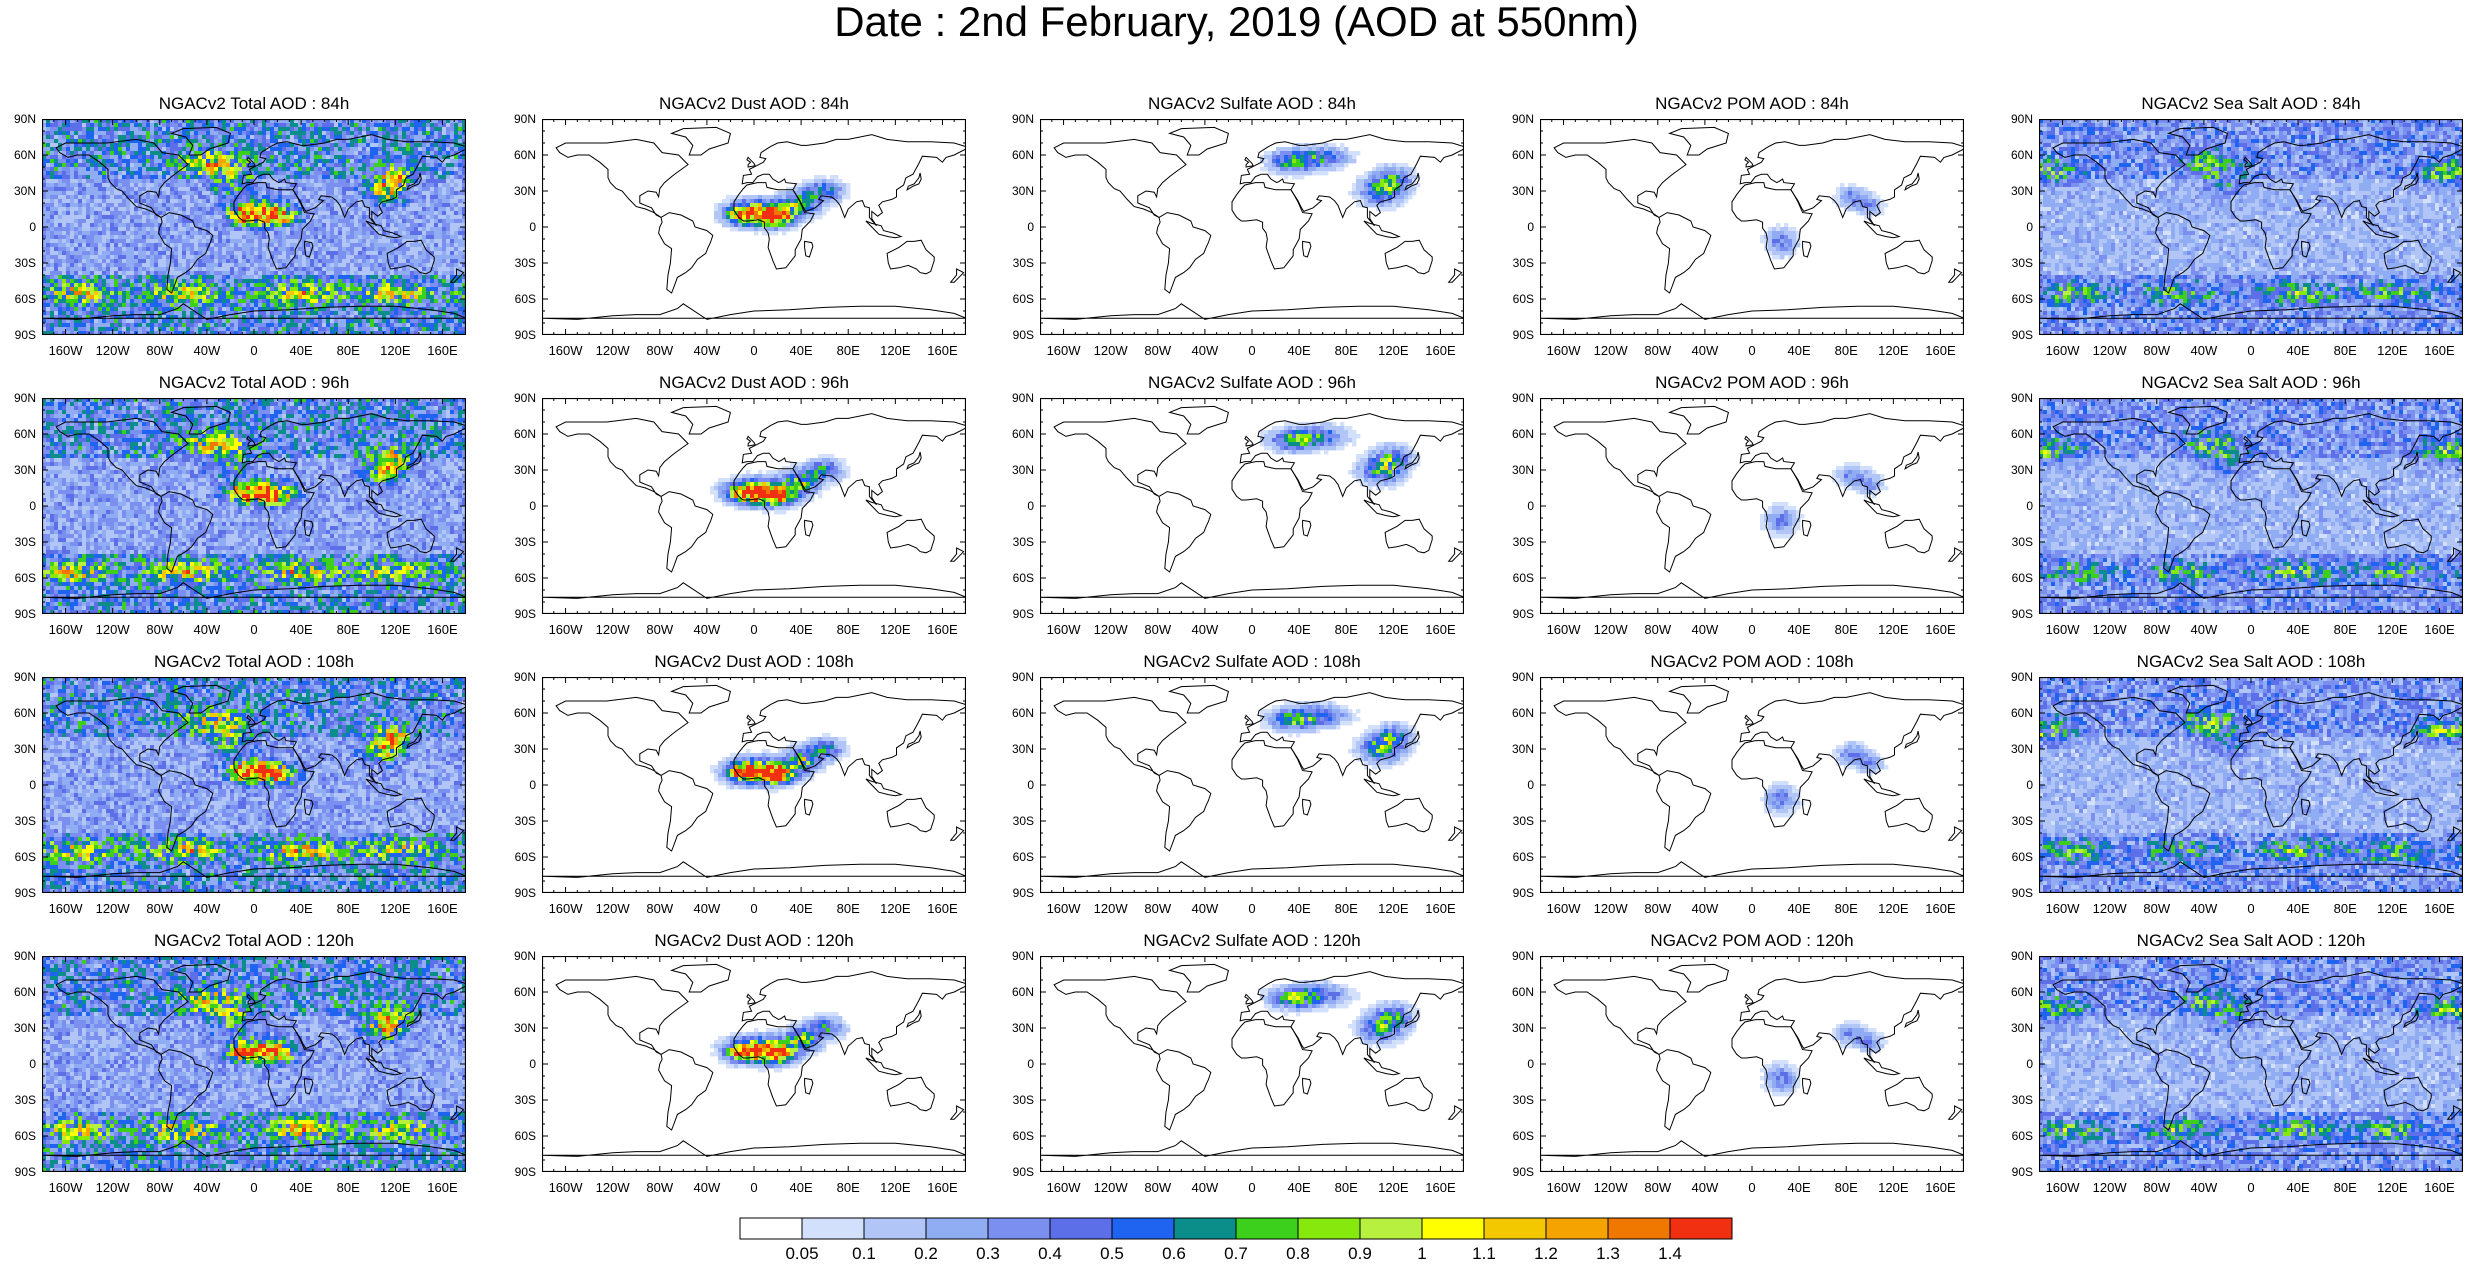 The width and height of the screenshot is (2473, 1264). I want to click on panel-title: NGACv2 Sulfate AOD : 120h, so click(1251, 941).